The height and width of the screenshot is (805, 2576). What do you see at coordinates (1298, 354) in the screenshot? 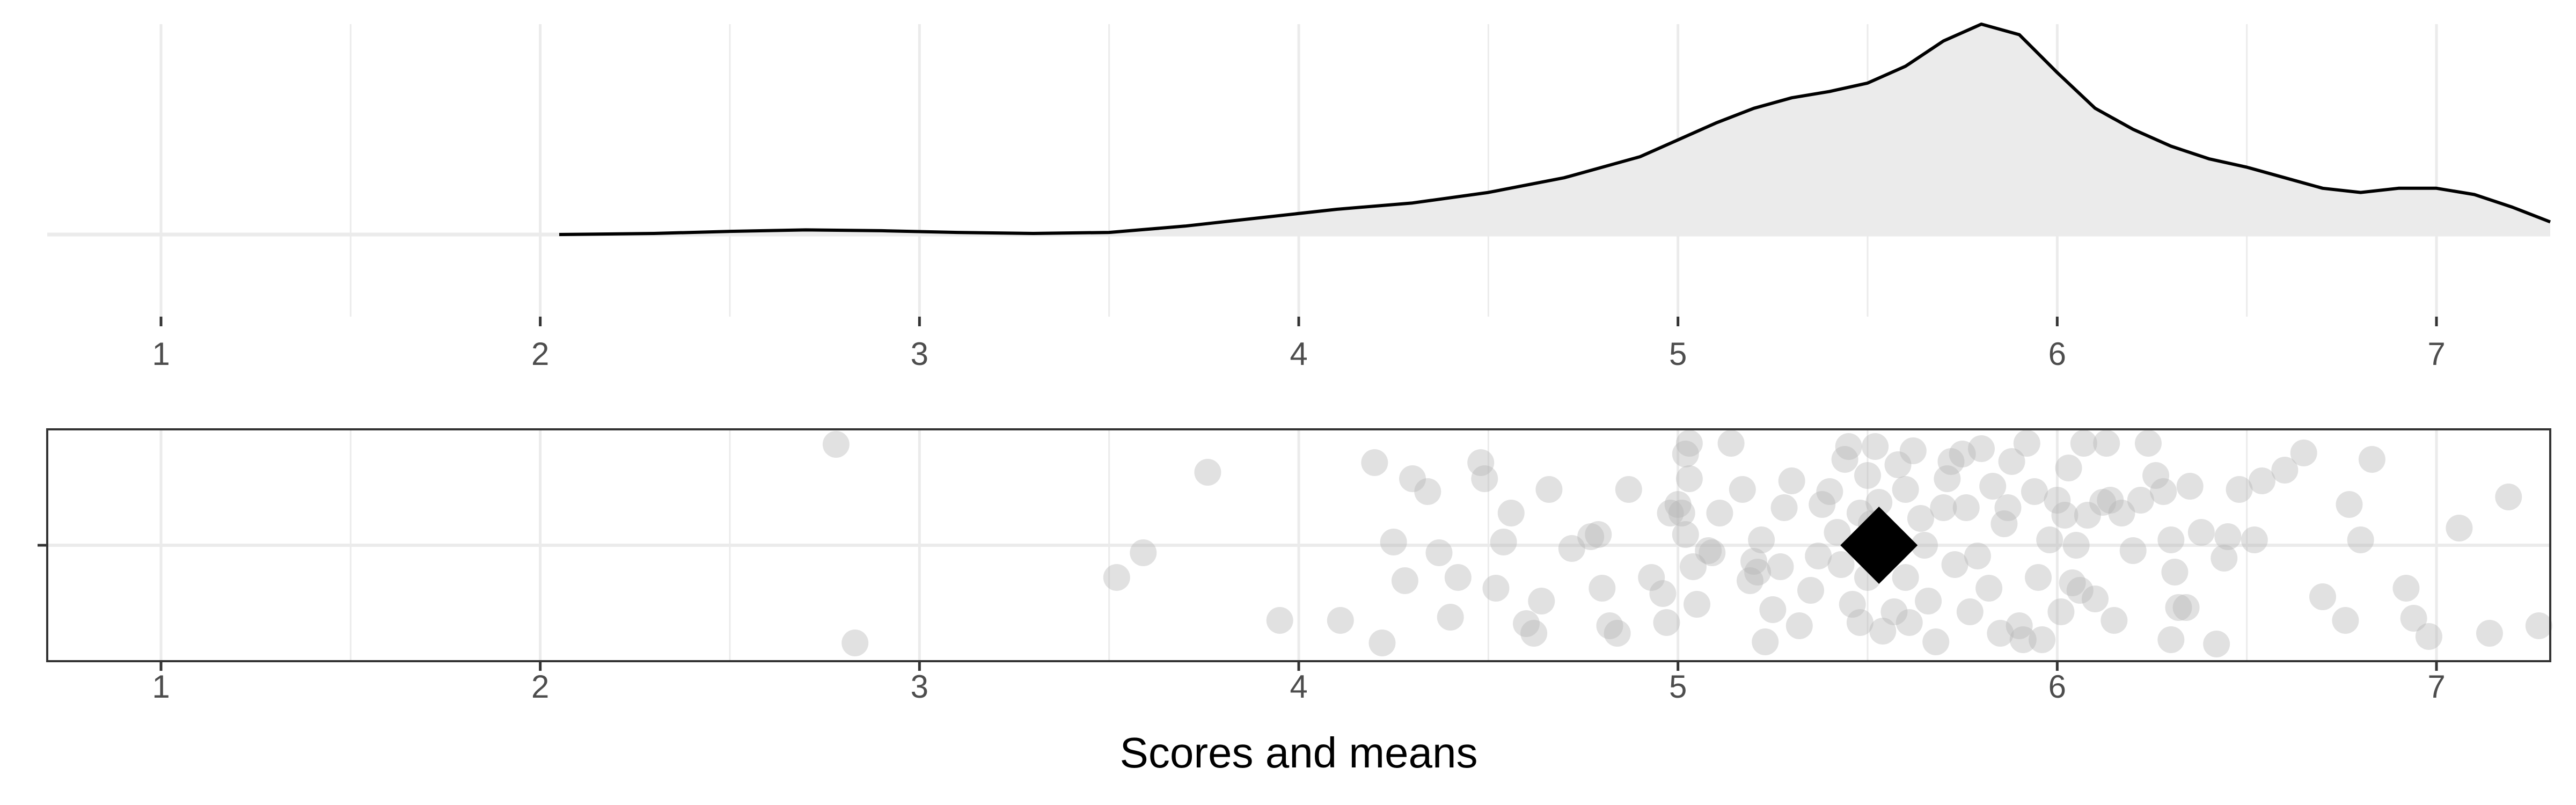
I see `x-tick-label: 4` at bounding box center [1298, 354].